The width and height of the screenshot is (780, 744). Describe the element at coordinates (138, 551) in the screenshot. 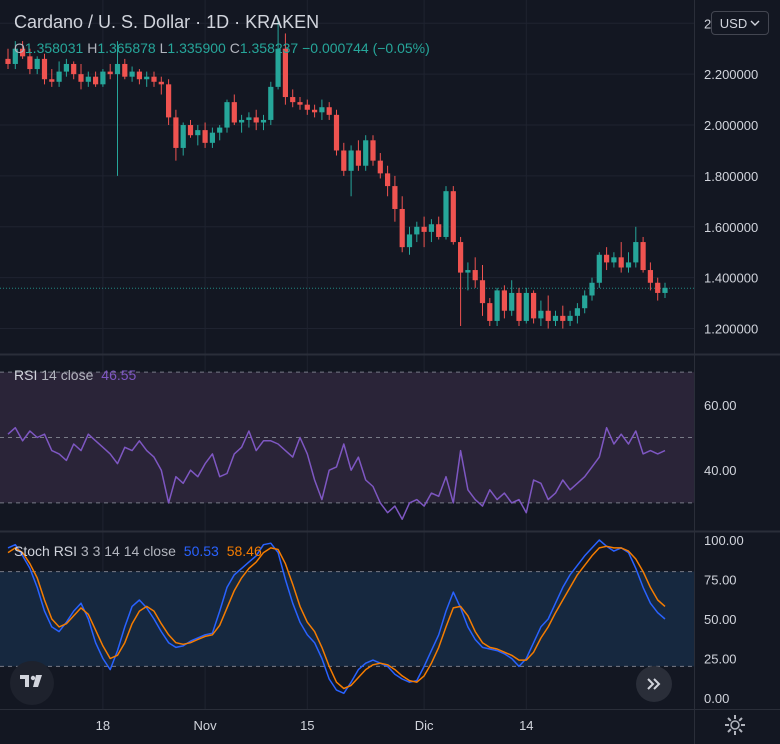

I see `stoch-legend: Stoch RSI 3 3 14 14 close 50.53 58.46` at that location.